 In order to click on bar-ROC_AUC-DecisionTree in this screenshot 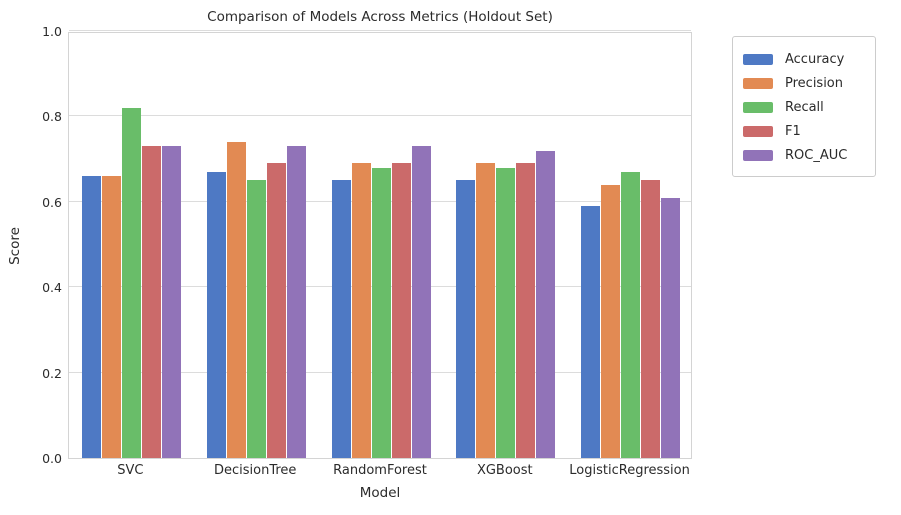, I will do `click(296, 302)`.